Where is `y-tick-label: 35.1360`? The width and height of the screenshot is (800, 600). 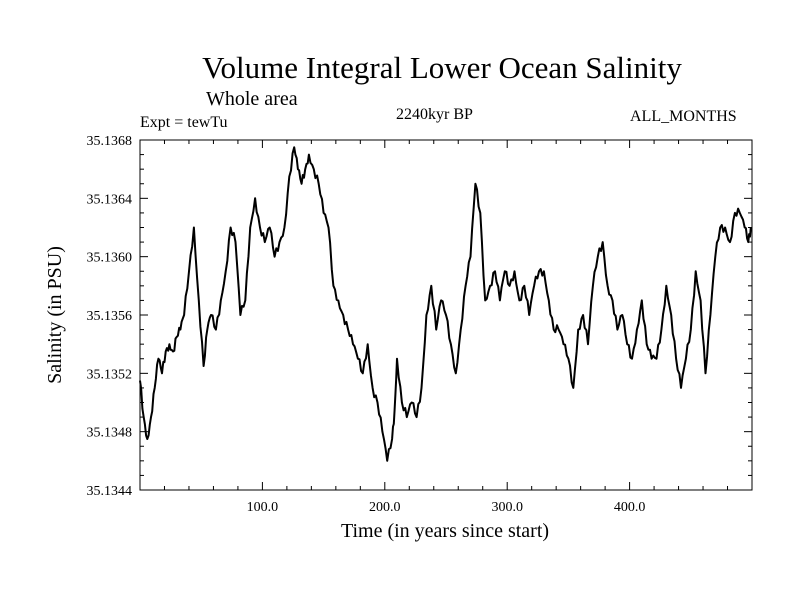 y-tick-label: 35.1360 is located at coordinates (110, 258).